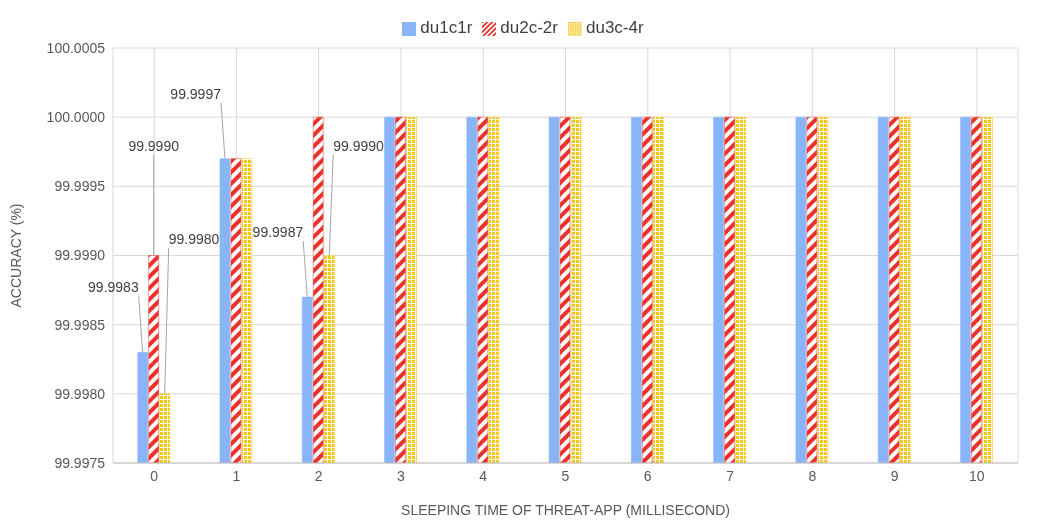 The width and height of the screenshot is (1046, 531). What do you see at coordinates (614, 27) in the screenshot?
I see `legend-label: du3c-4r` at bounding box center [614, 27].